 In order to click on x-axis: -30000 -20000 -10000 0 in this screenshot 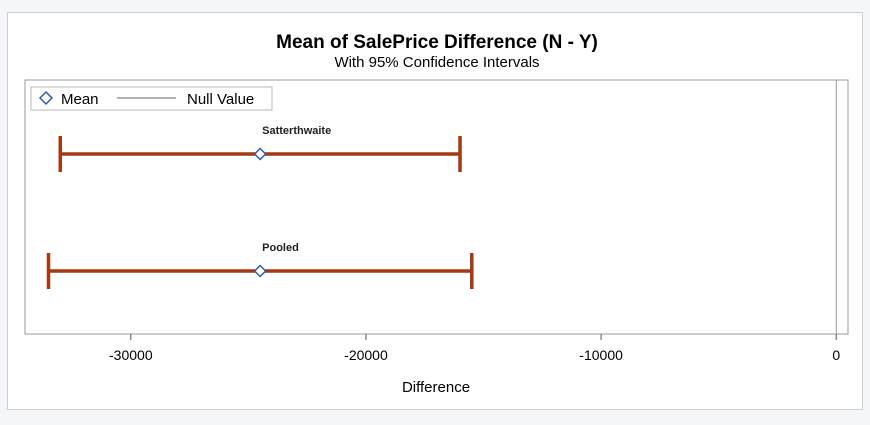, I will do `click(474, 348)`.